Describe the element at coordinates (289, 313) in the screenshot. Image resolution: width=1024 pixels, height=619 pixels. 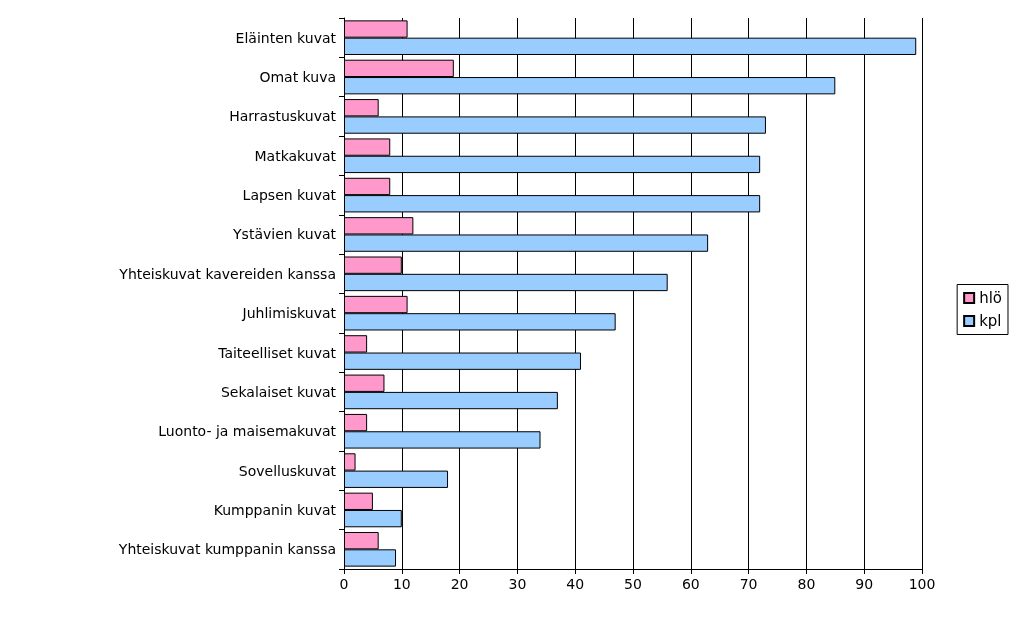
I see `y-tick-label: Juhlimiskuvat` at that location.